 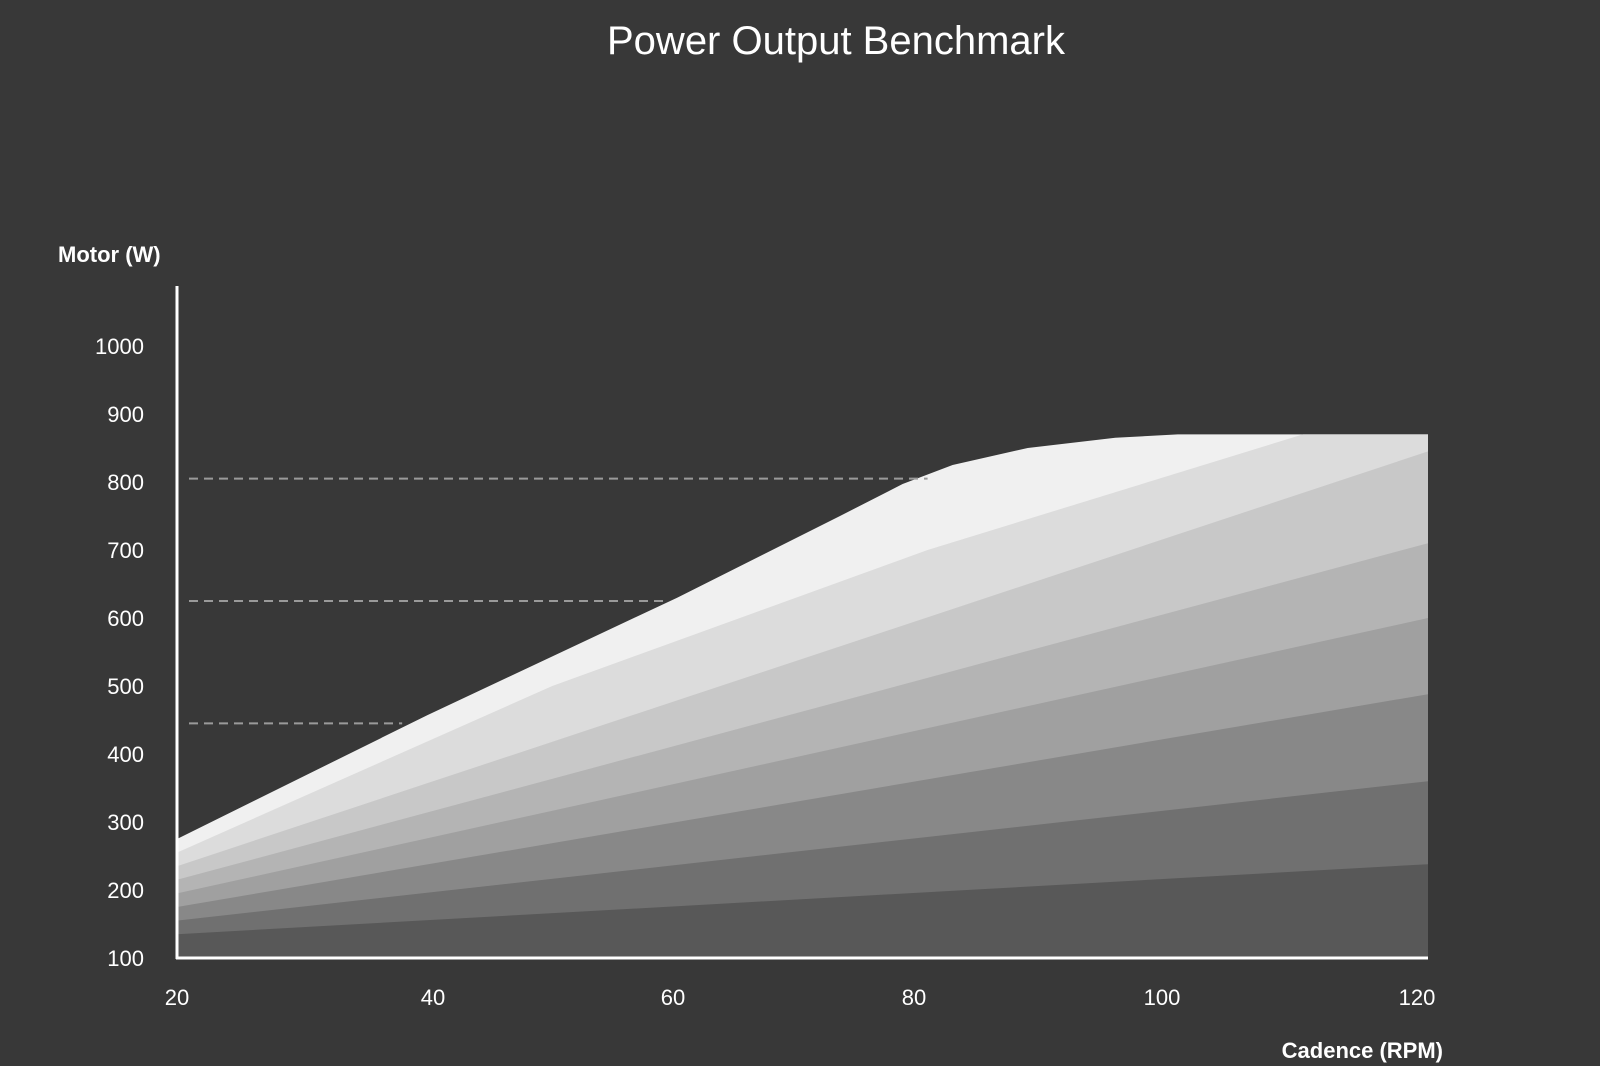 I want to click on x-tick-label: 40, so click(x=433, y=997).